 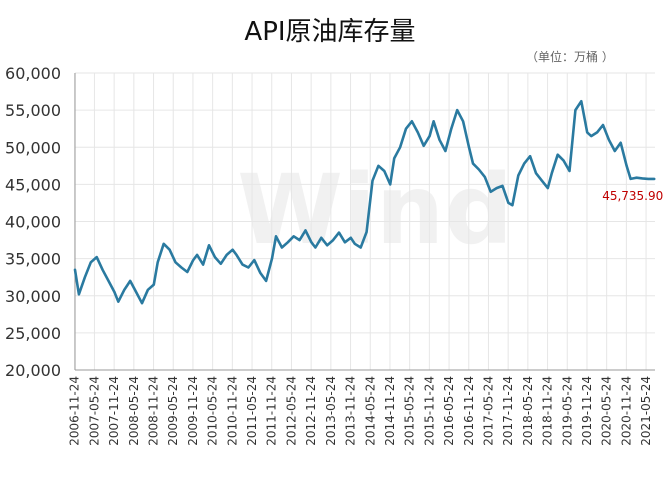 I want to click on x-tick-label: 2020-11-24, so click(x=626, y=411).